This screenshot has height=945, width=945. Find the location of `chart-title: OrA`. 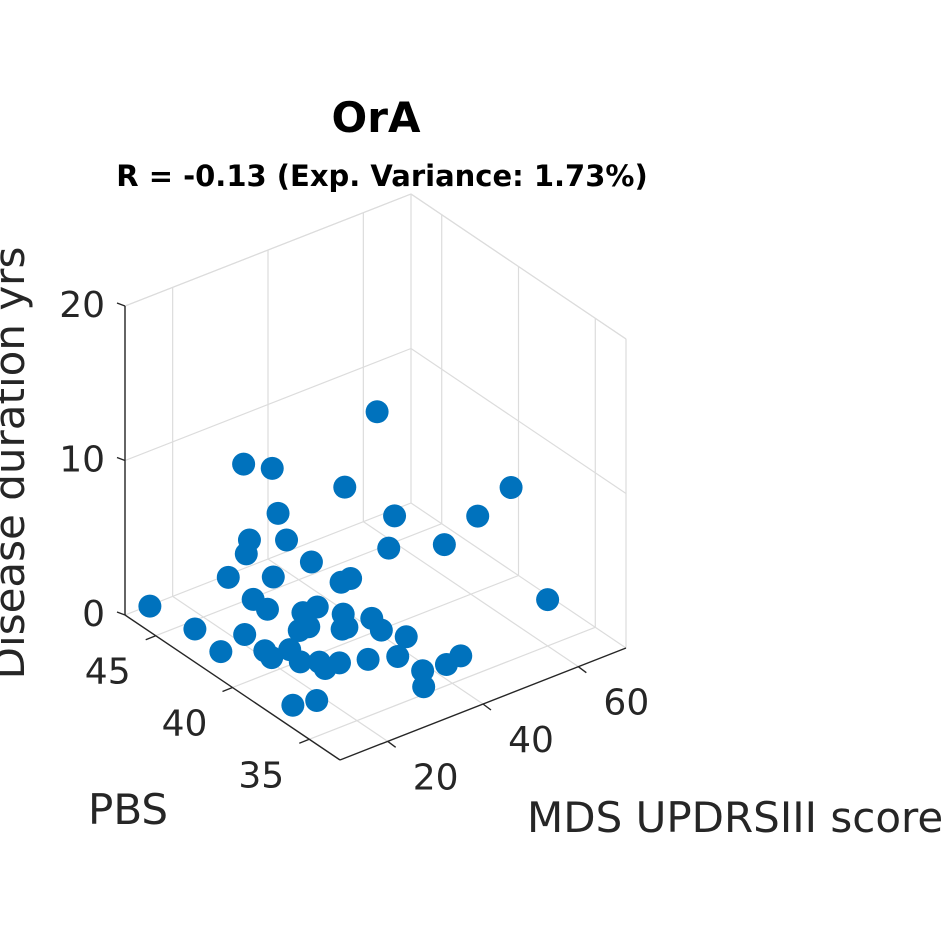

chart-title: OrA is located at coordinates (376, 117).